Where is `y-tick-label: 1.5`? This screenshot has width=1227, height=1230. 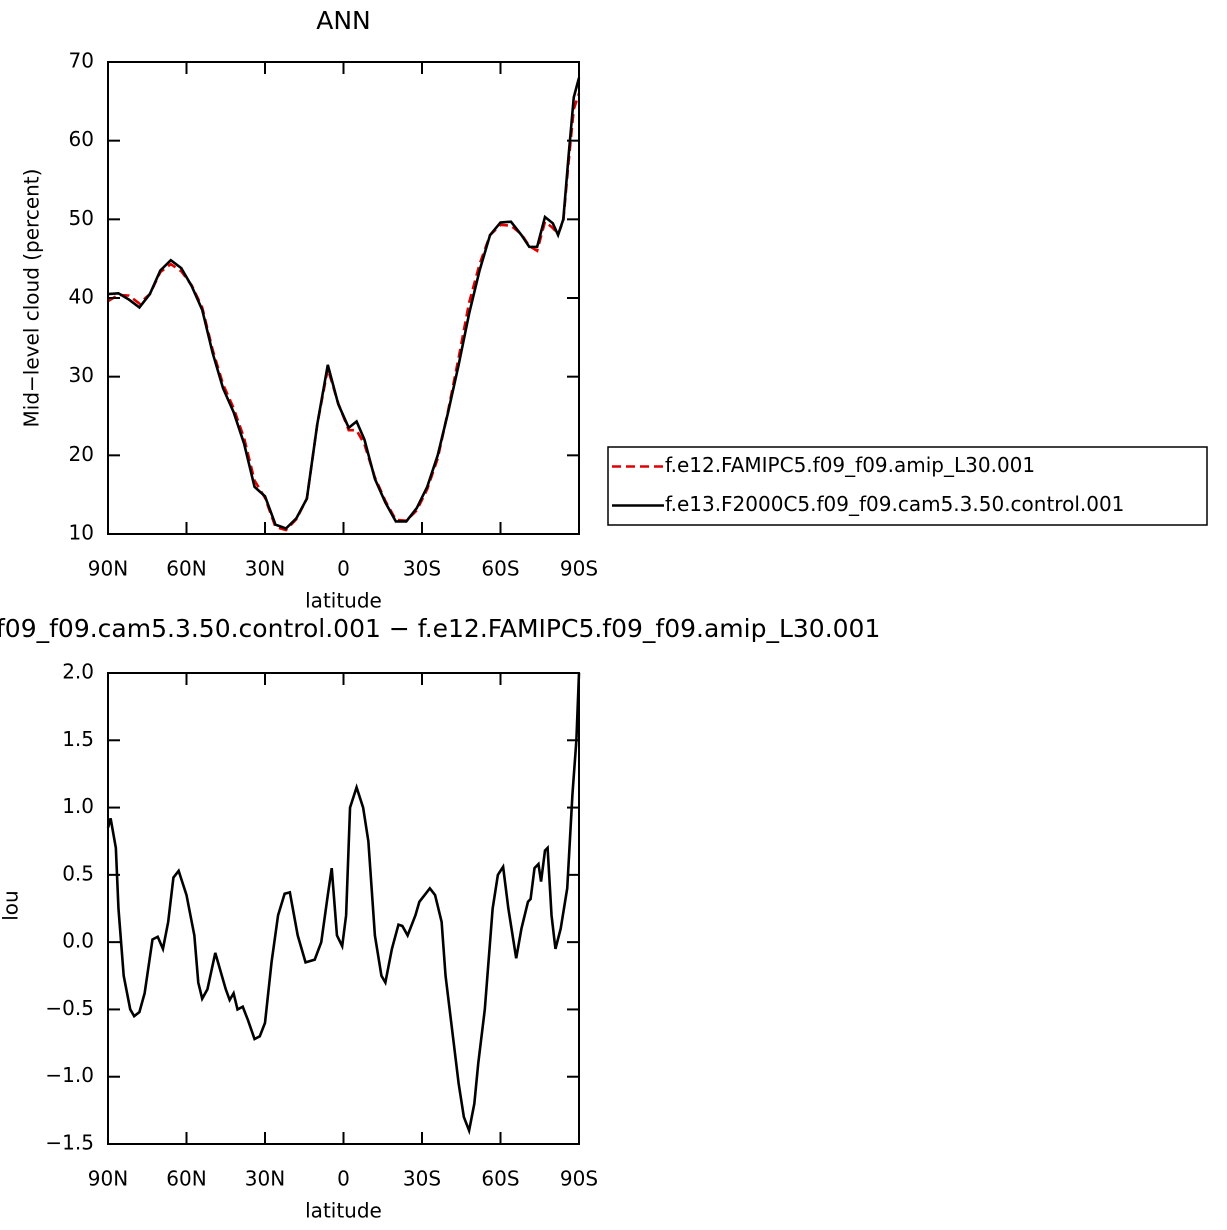 y-tick-label: 1.5 is located at coordinates (78, 739).